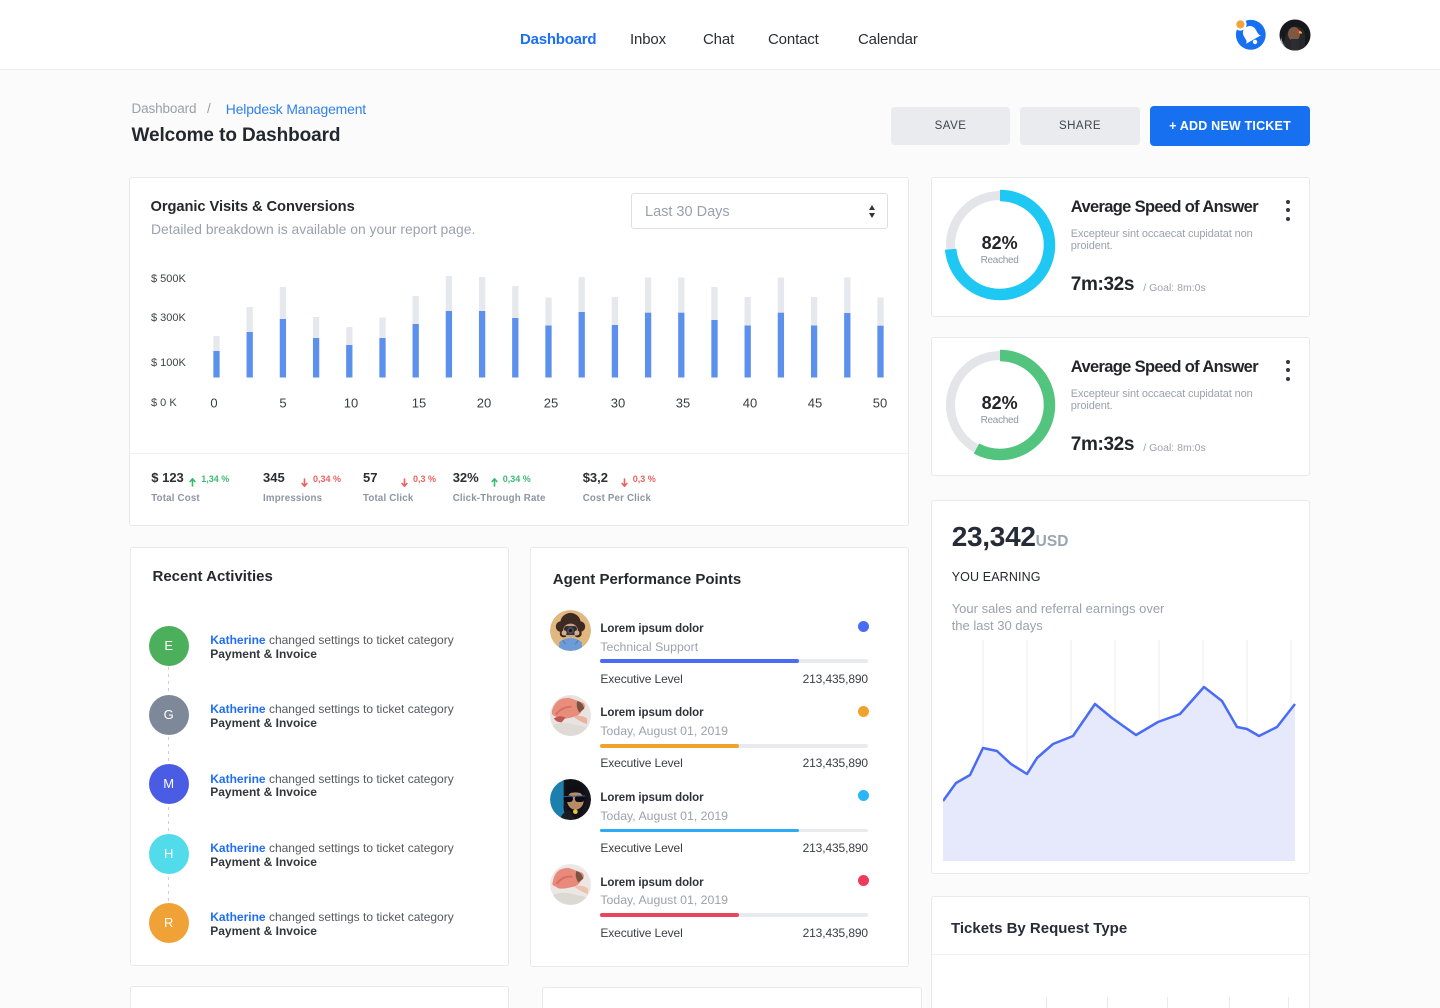 The height and width of the screenshot is (1008, 1440). Describe the element at coordinates (815, 403) in the screenshot. I see `svg-text: 45` at that location.